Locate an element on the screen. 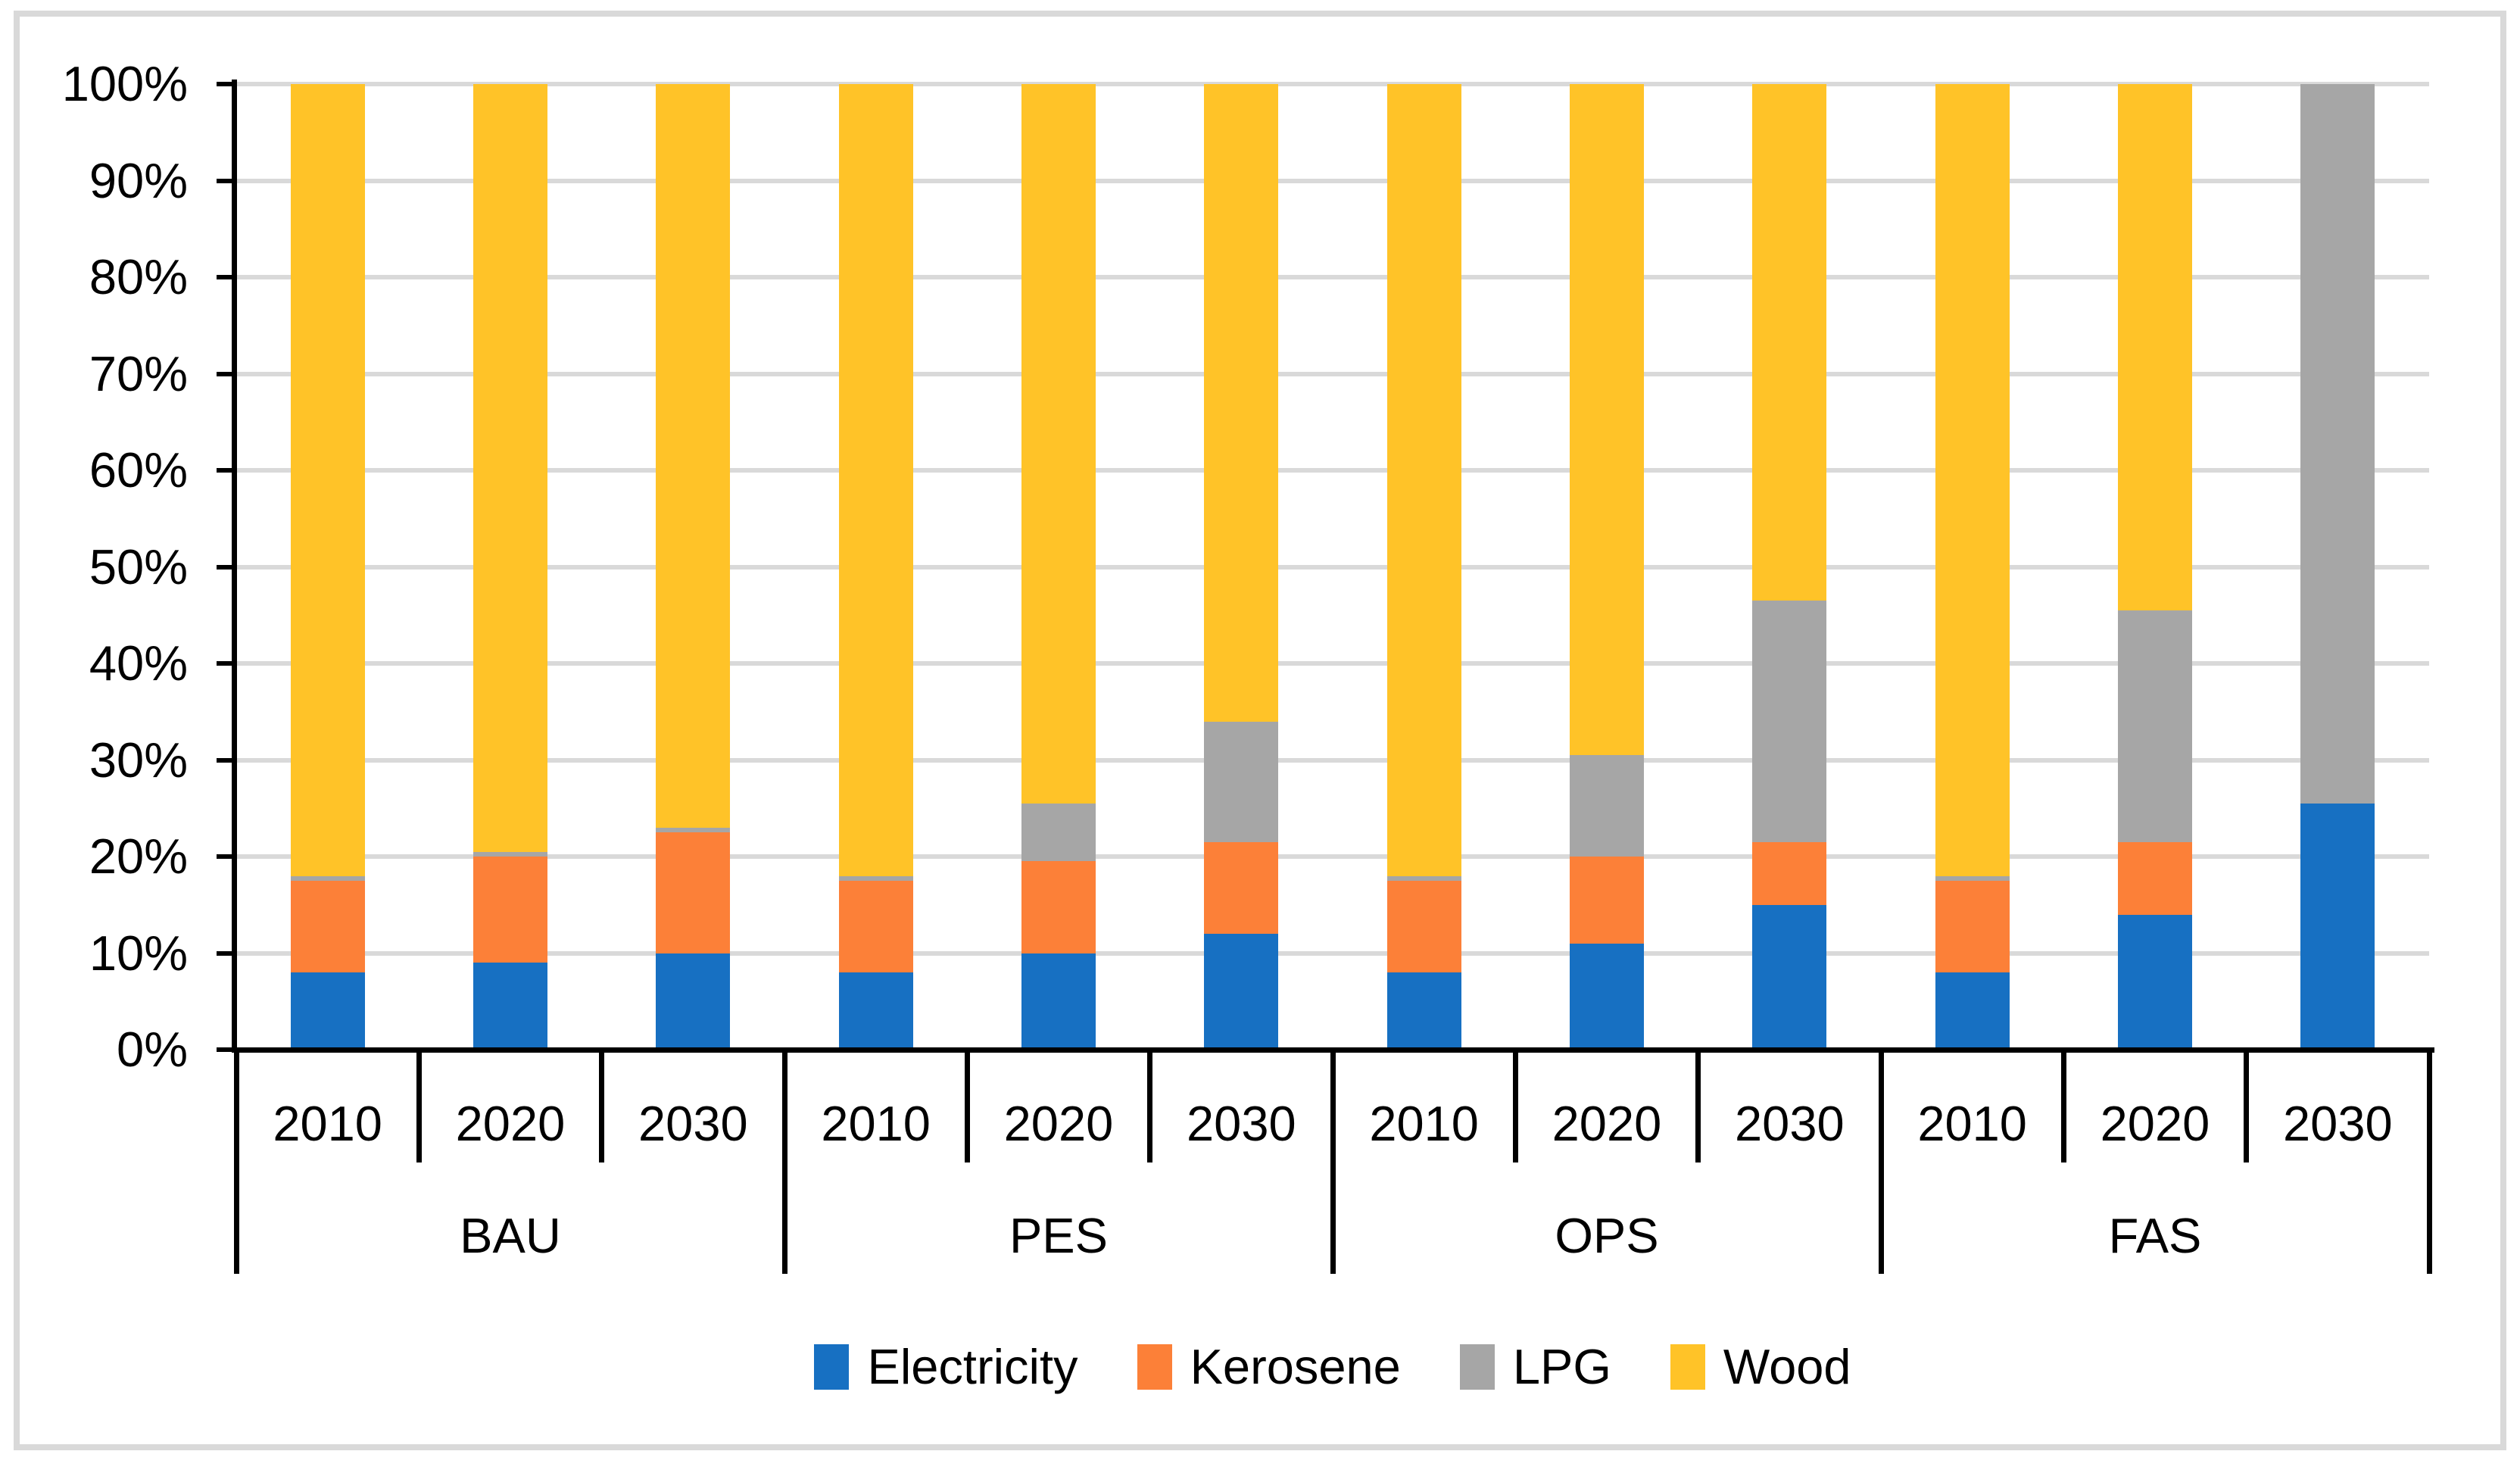 Image resolution: width=2520 pixels, height=1473 pixels. y-axis-tick-label: 50% is located at coordinates (138, 566).